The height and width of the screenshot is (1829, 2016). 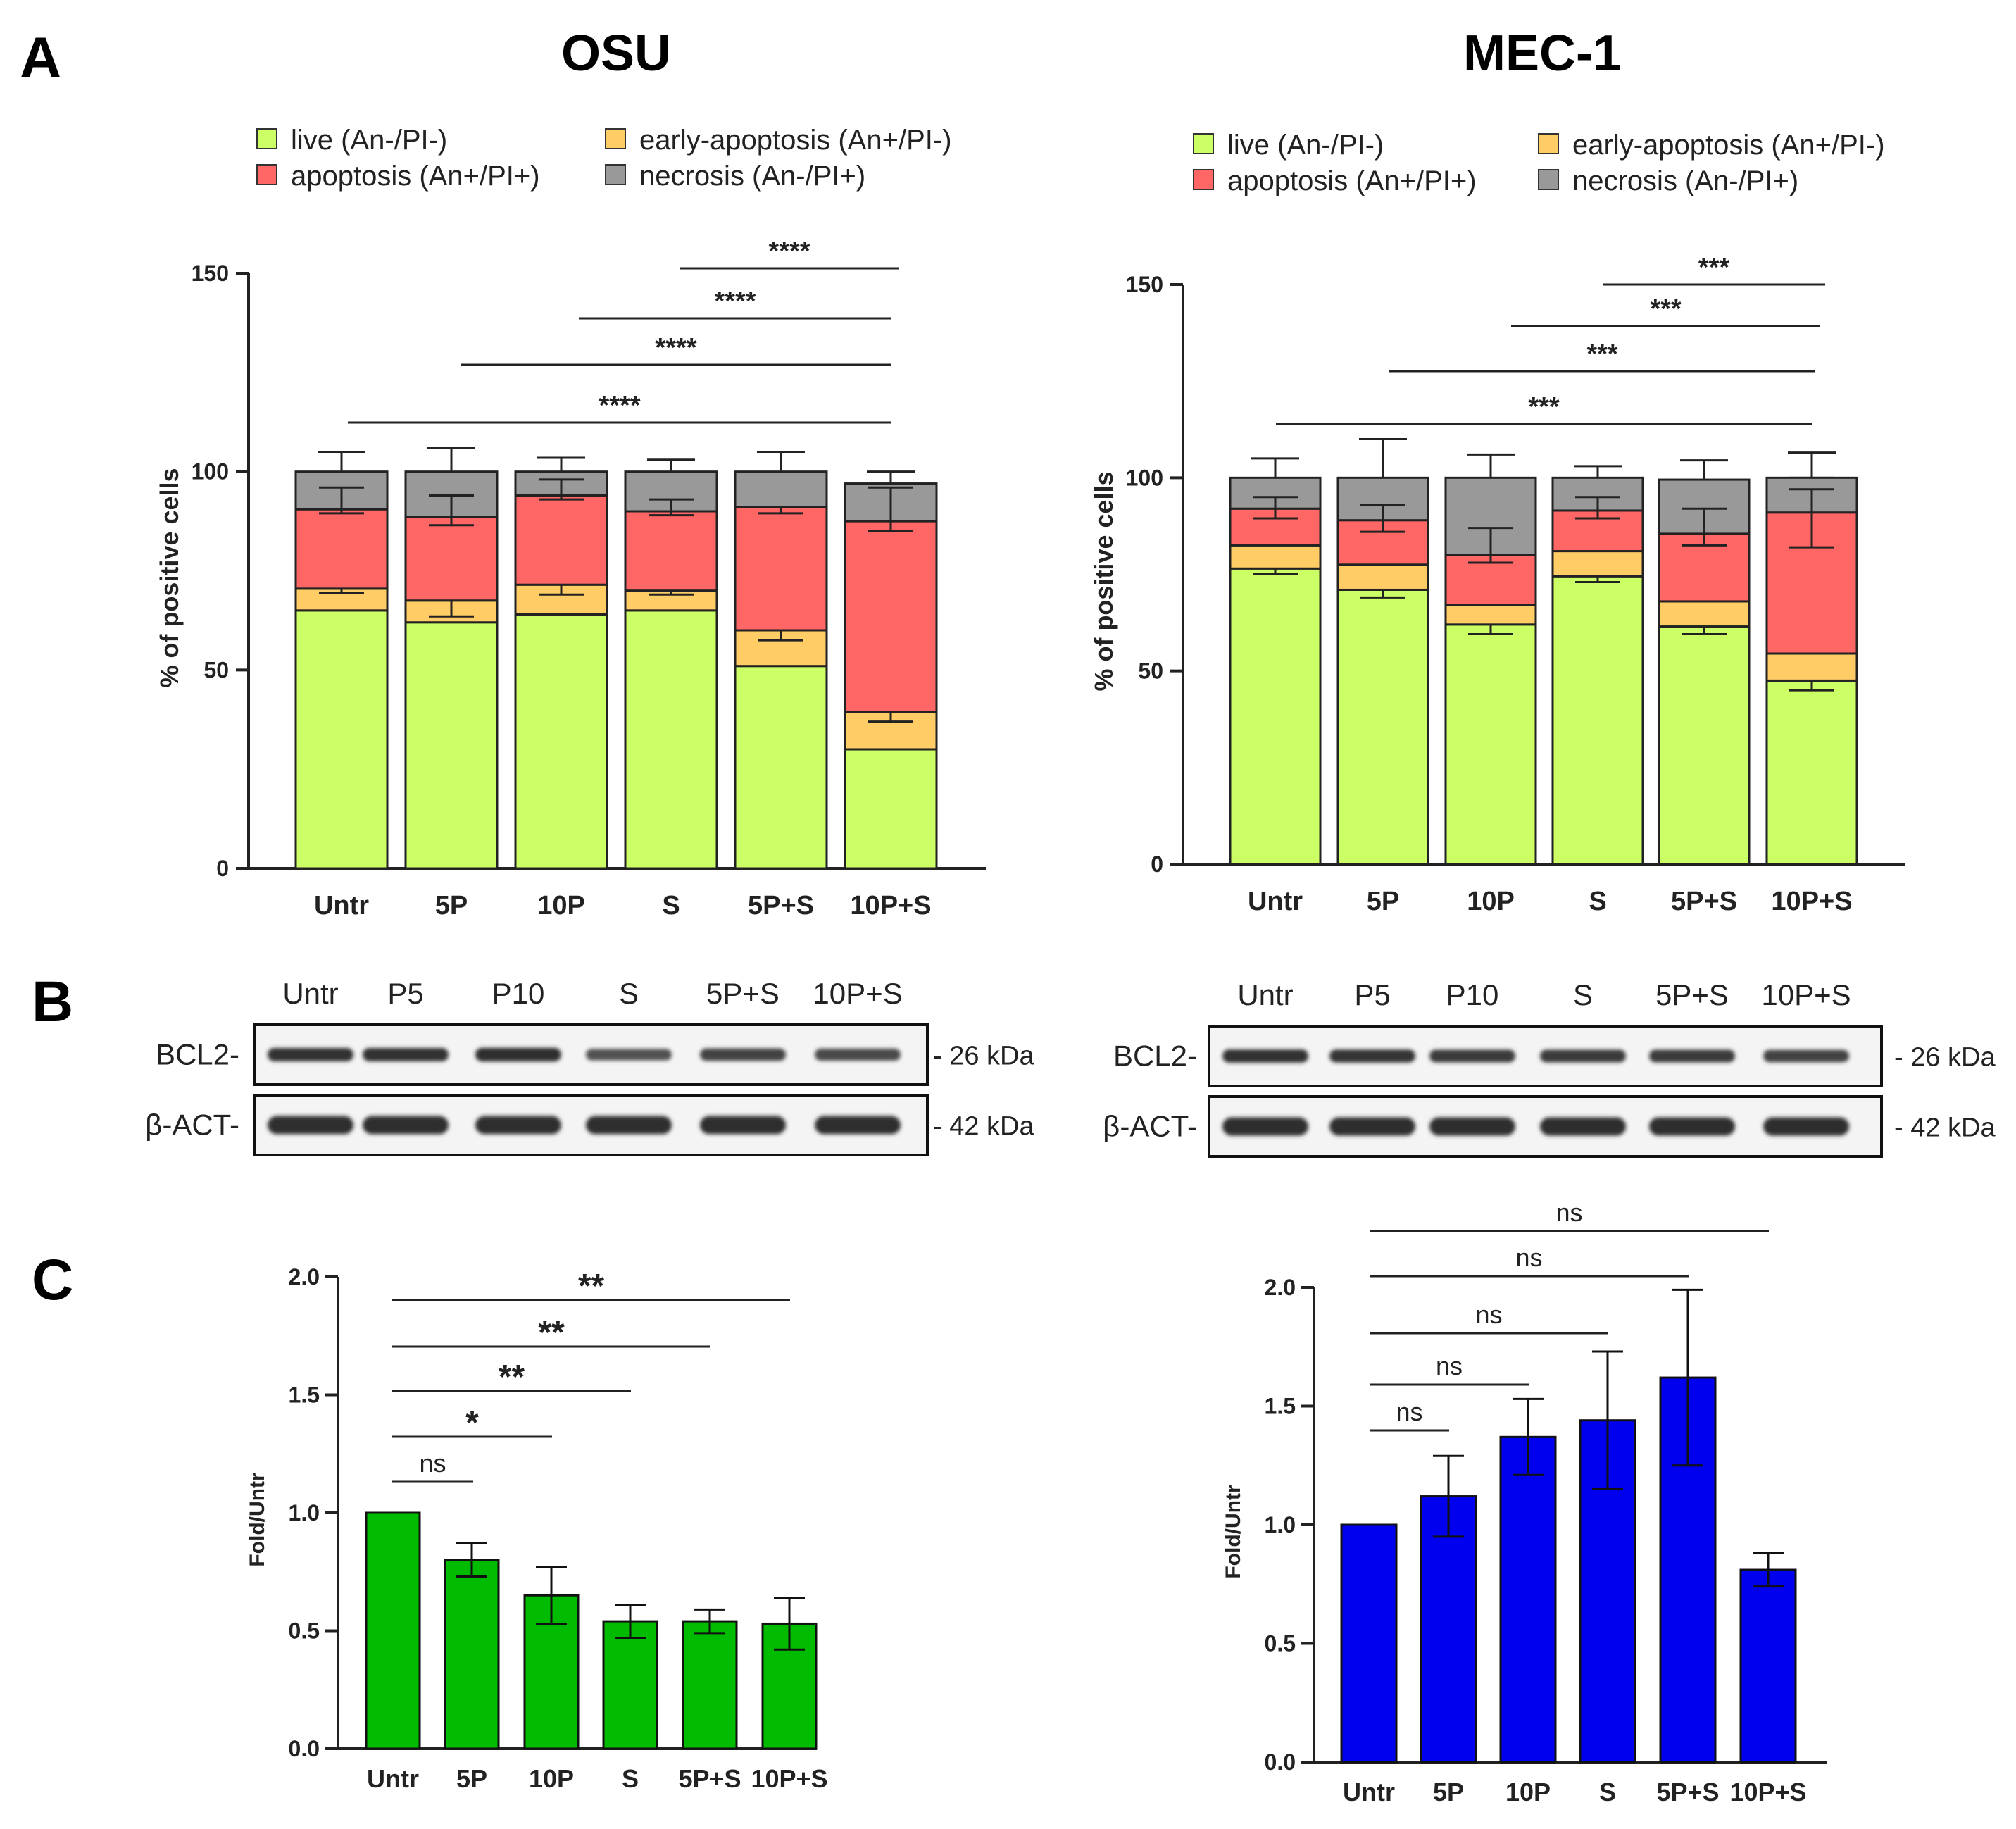 What do you see at coordinates (615, 138) in the screenshot?
I see `legend-swatch-early` at bounding box center [615, 138].